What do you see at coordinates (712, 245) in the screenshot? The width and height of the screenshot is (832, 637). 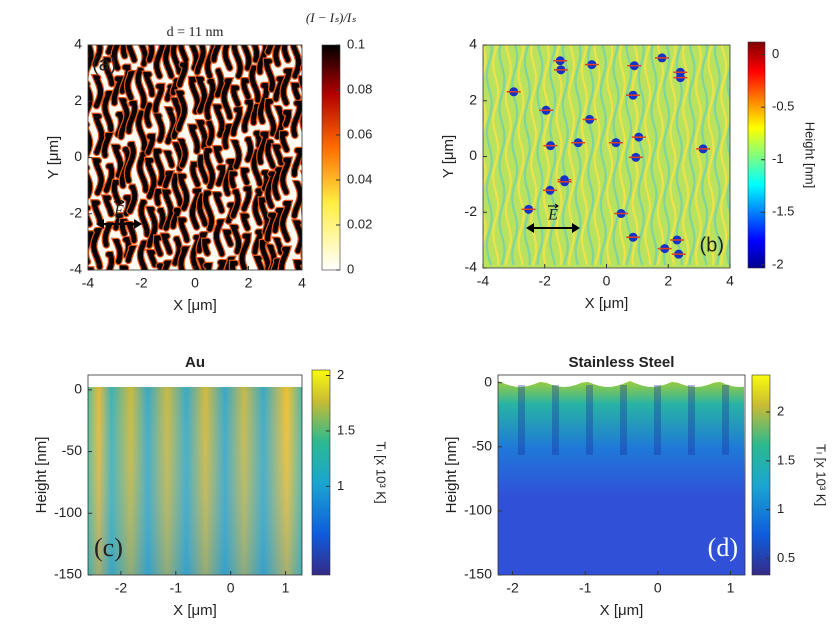 I see `panel-label: (b)` at bounding box center [712, 245].